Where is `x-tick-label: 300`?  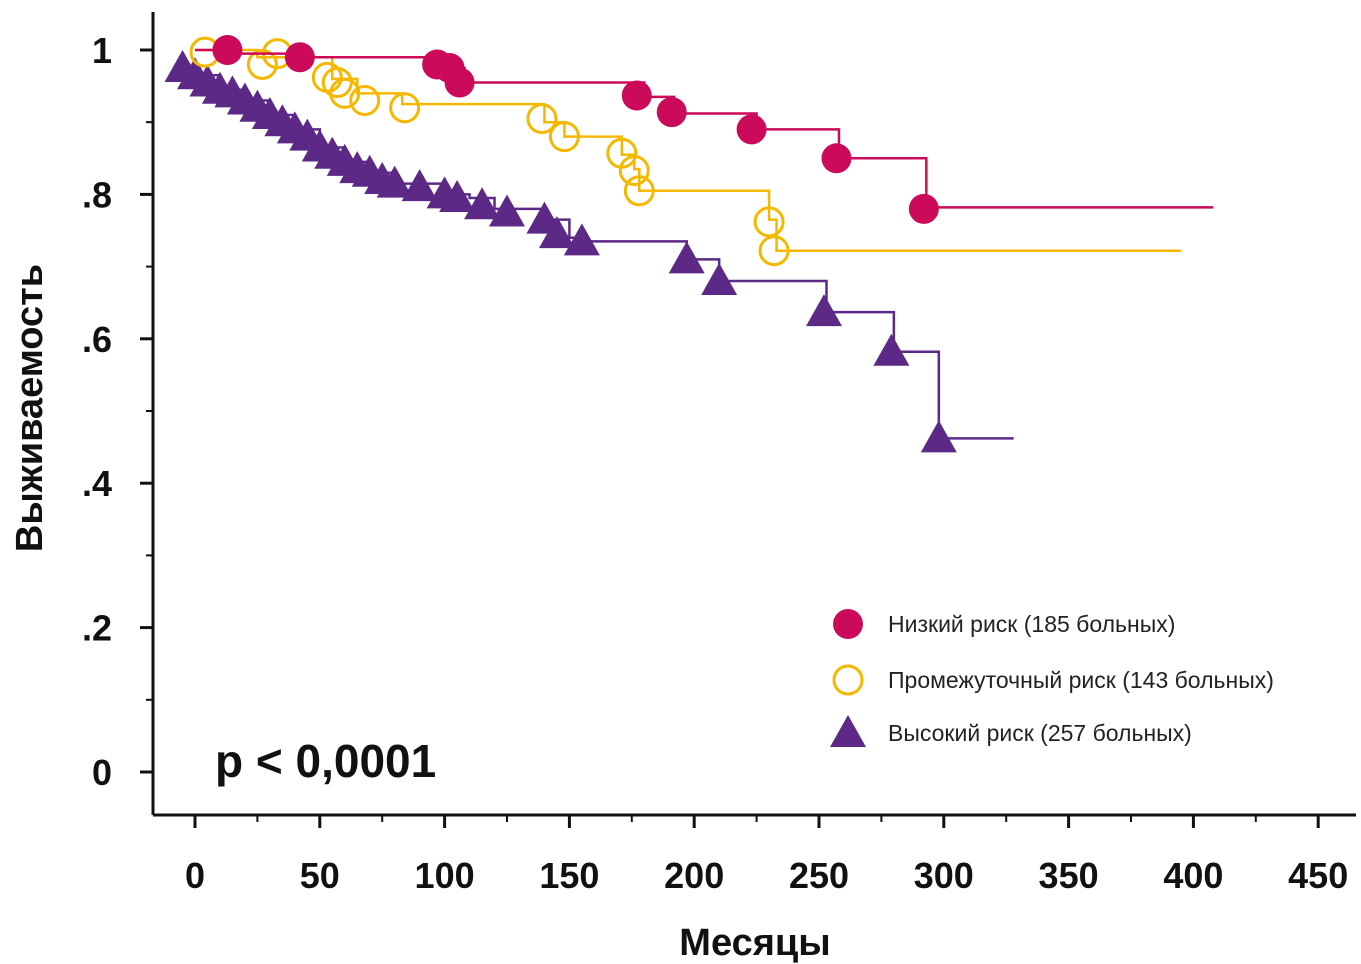
x-tick-label: 300 is located at coordinates (944, 875).